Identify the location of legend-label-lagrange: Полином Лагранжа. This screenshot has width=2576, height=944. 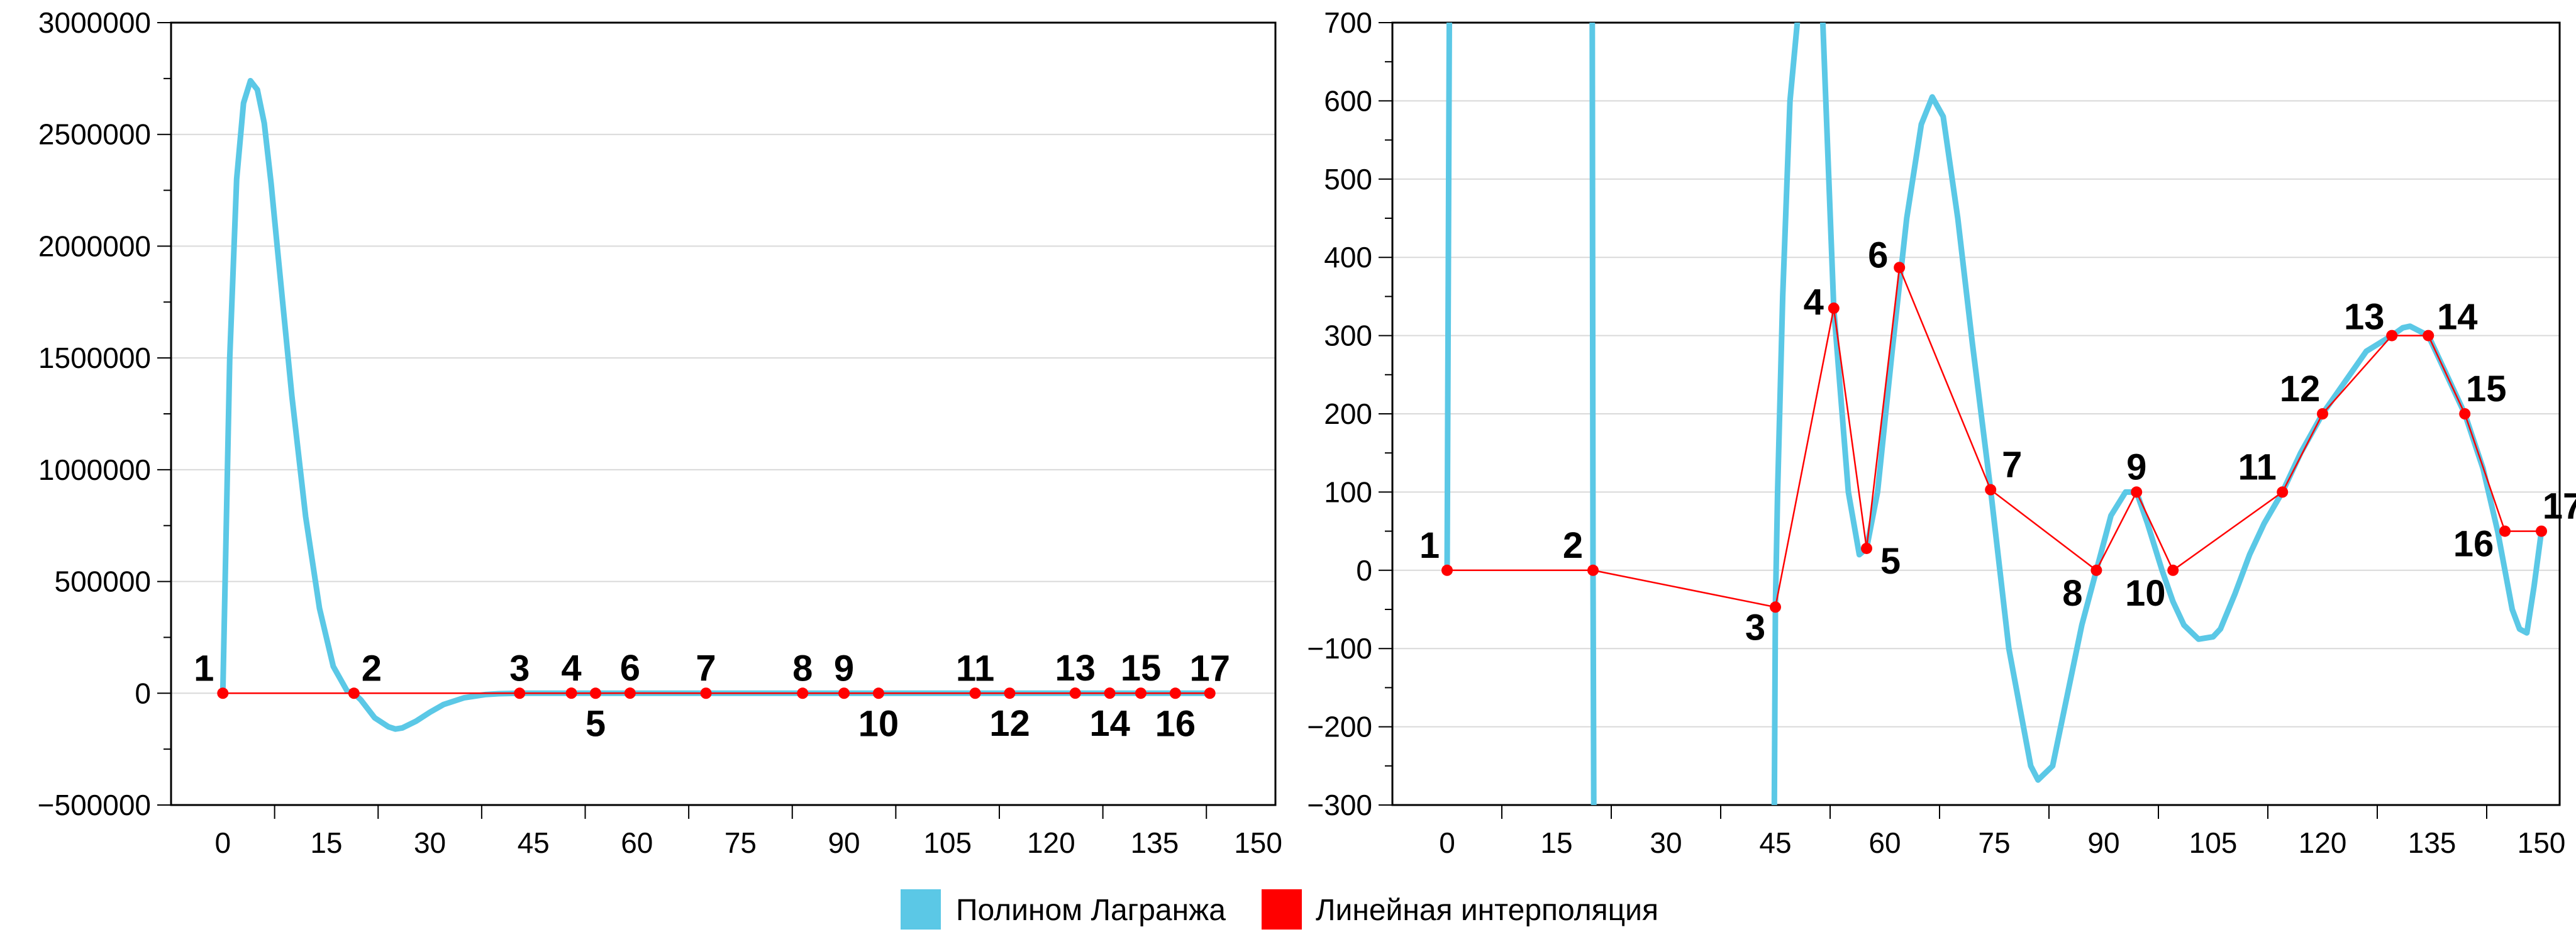
(1091, 911).